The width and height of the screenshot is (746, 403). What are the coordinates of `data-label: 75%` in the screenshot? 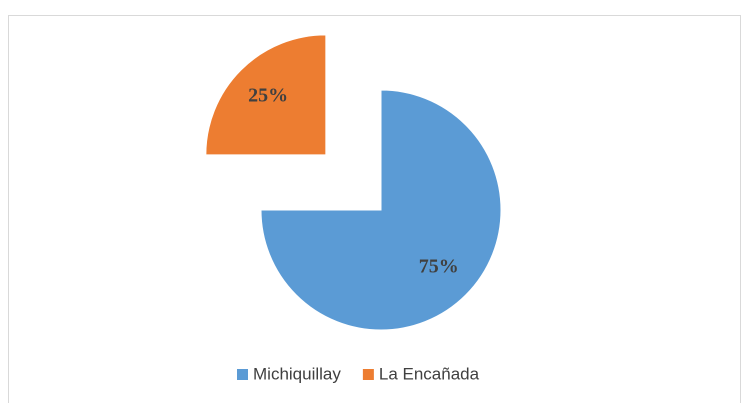 It's located at (439, 266).